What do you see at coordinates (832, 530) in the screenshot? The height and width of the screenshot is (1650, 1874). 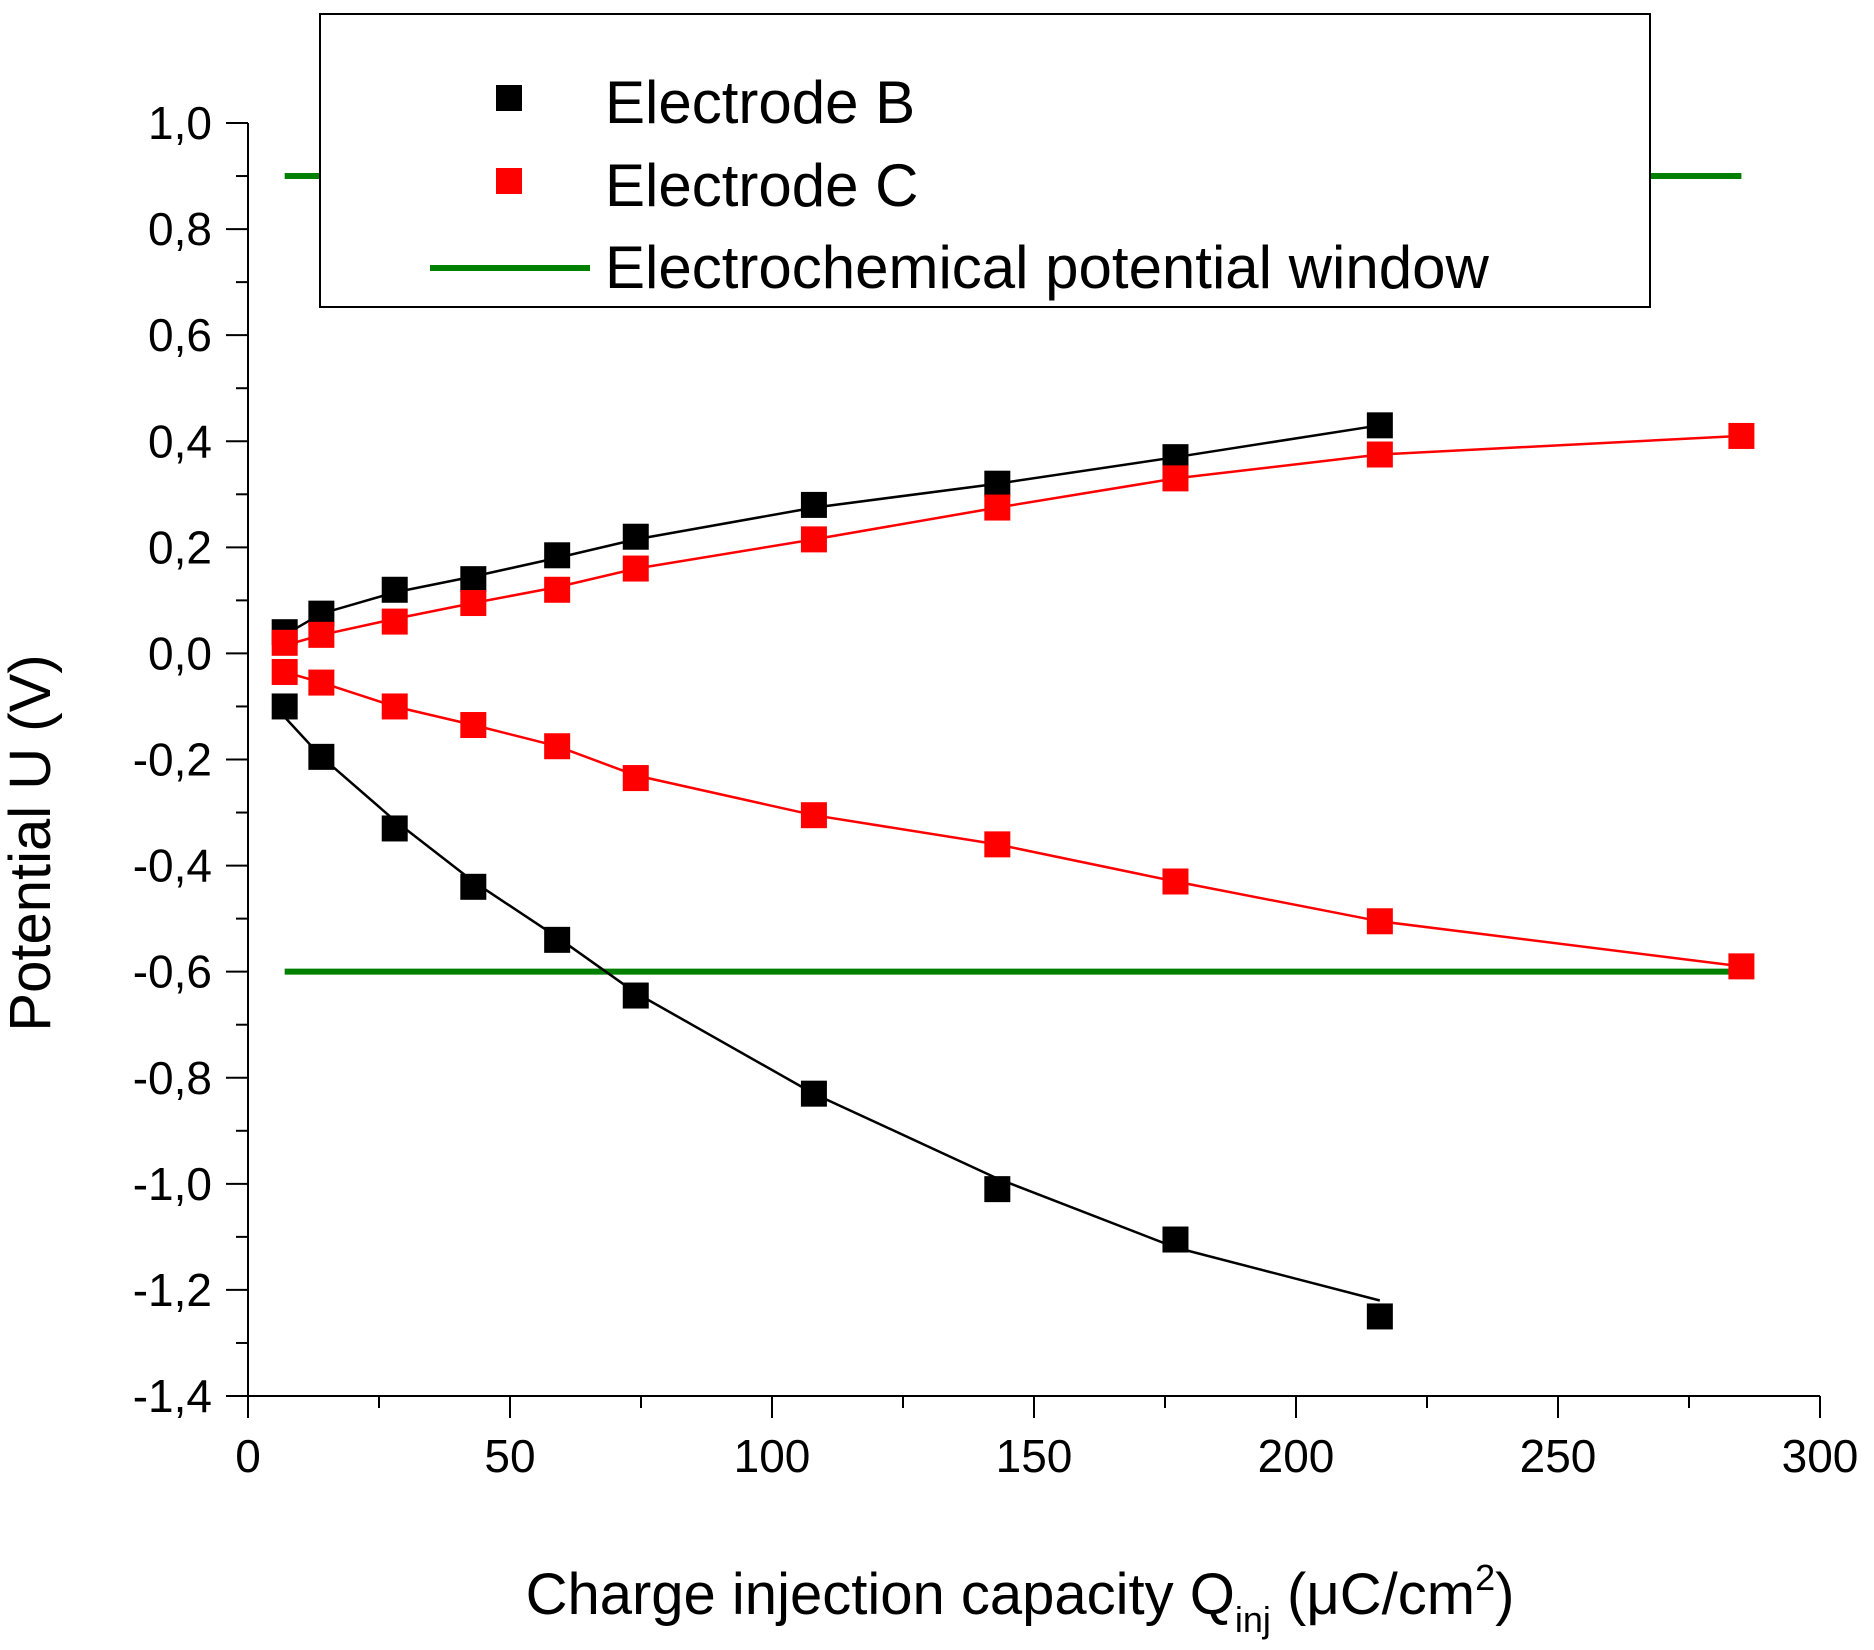 I see `electrode-b-fit-curve` at bounding box center [832, 530].